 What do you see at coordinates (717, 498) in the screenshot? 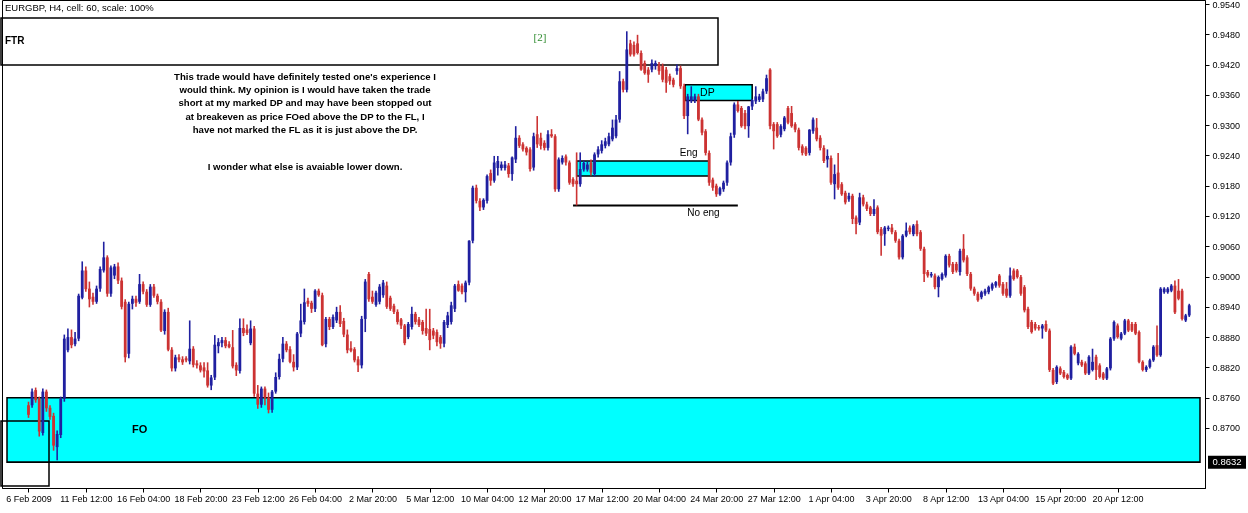
I see `x-tick-label: 24 Mar 20:00` at bounding box center [717, 498].